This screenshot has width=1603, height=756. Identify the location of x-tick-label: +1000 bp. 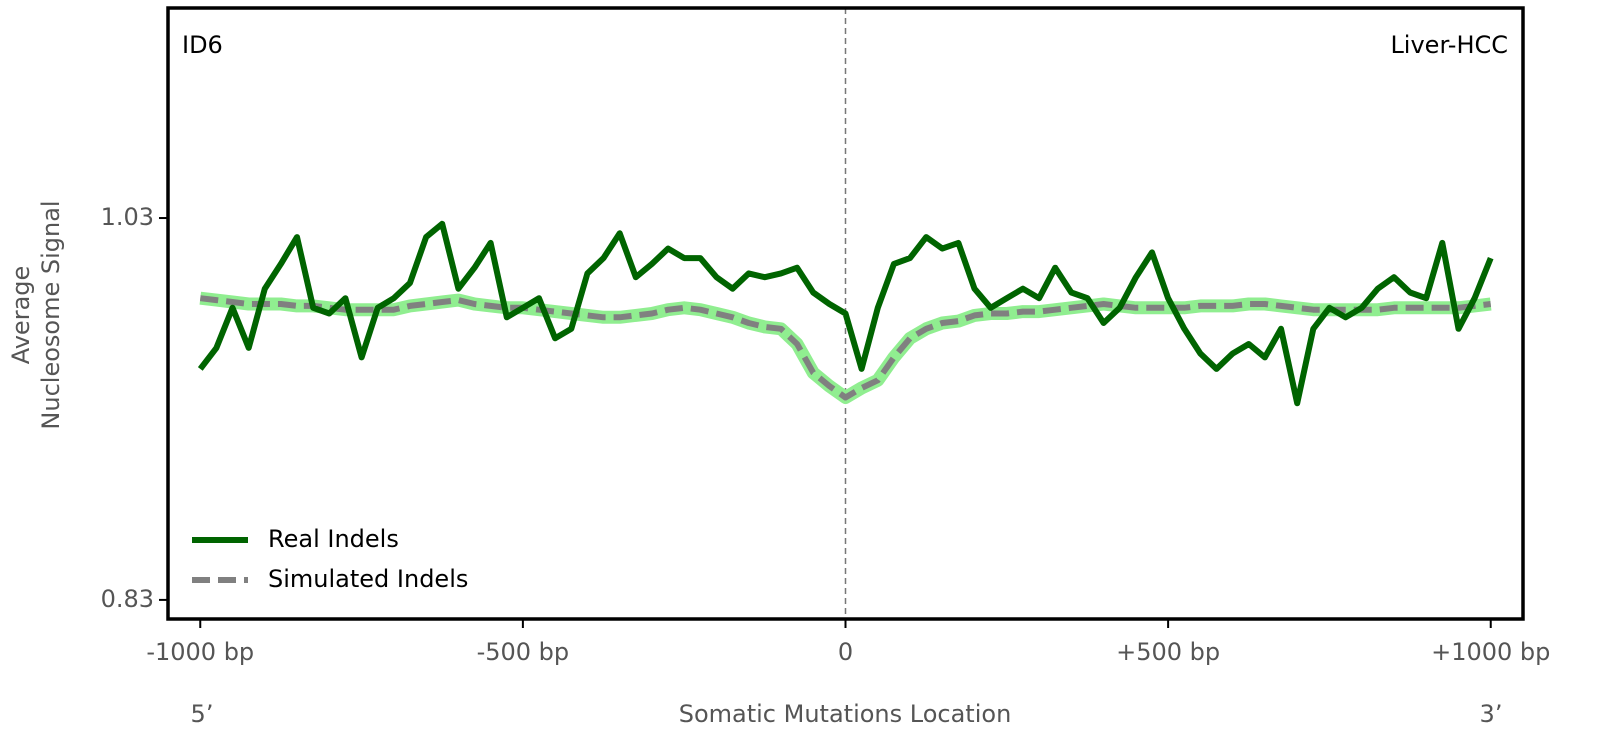
(1490, 652).